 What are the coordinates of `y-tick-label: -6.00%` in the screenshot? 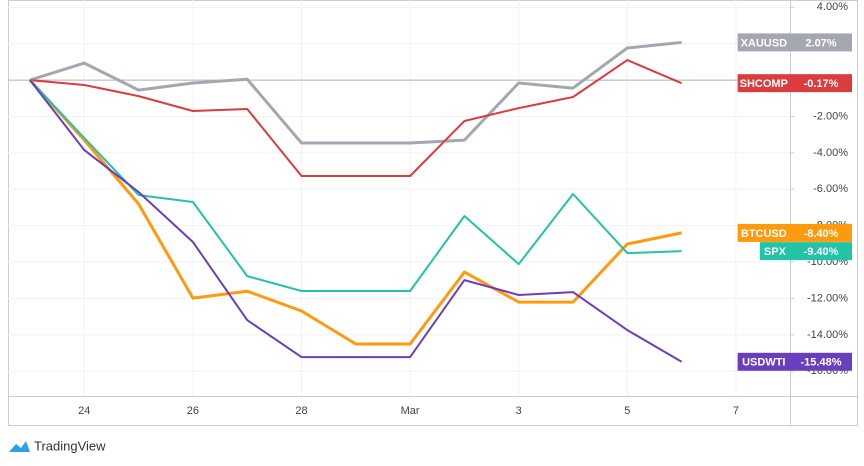 It's located at (830, 189).